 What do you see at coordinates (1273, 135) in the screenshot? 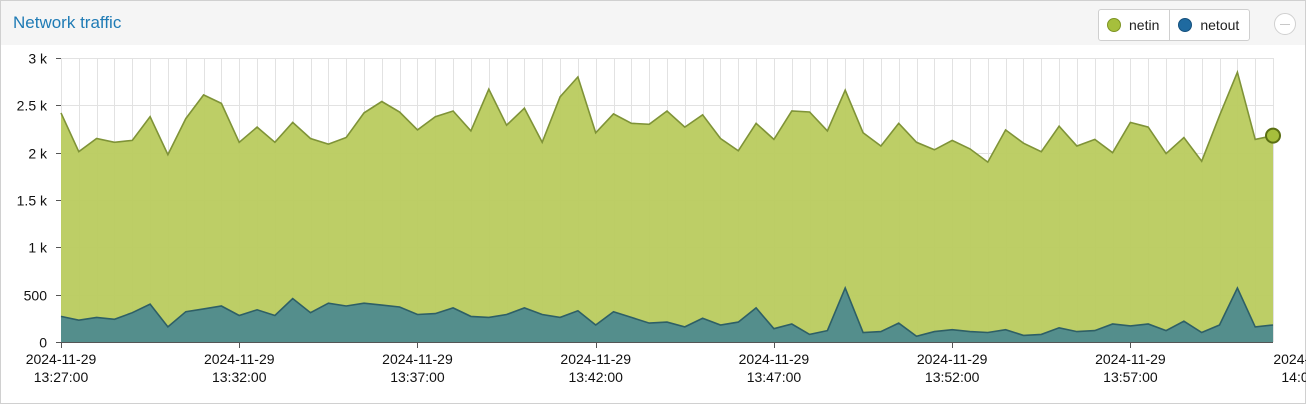
I see `netin-hover-marker` at bounding box center [1273, 135].